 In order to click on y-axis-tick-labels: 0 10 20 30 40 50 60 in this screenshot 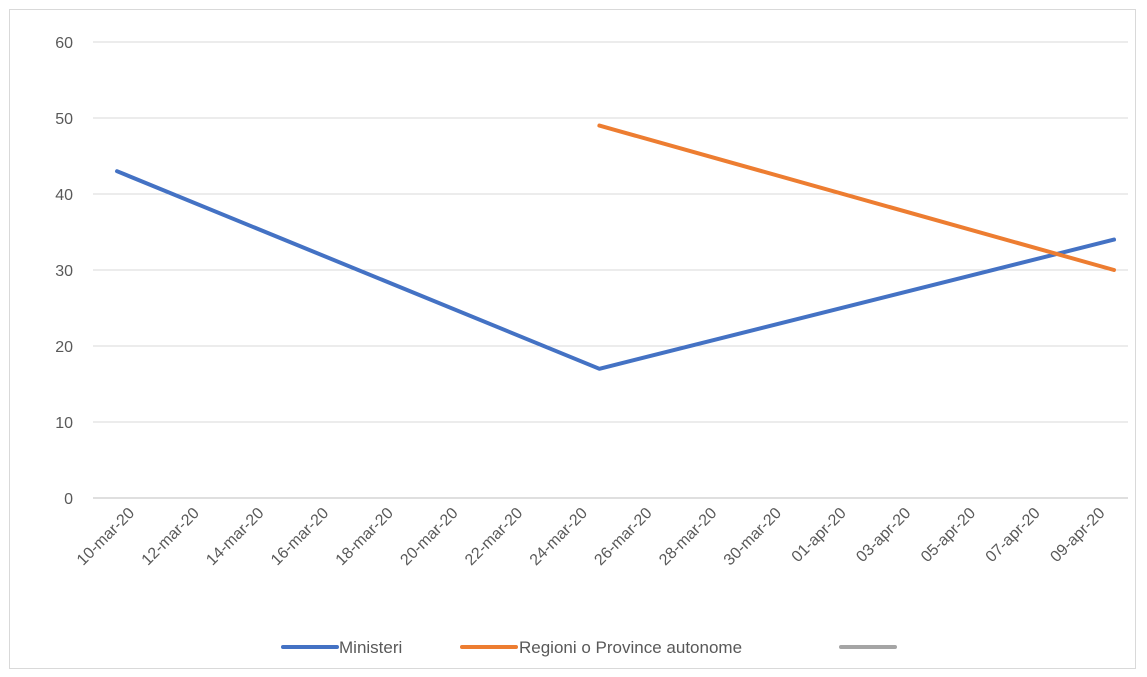, I will do `click(64, 271)`.